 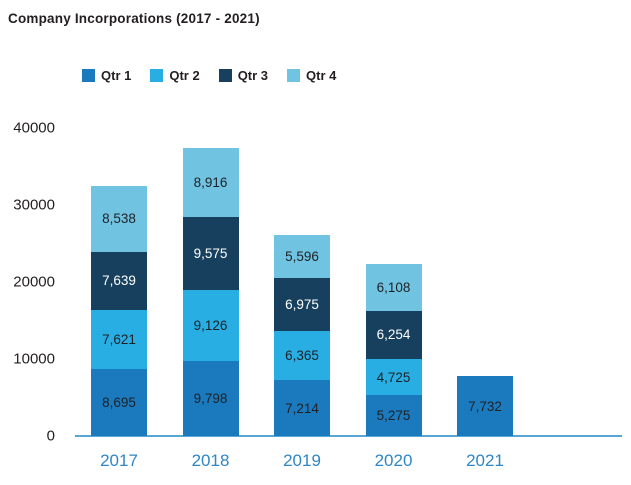 I want to click on segment-value-label: 8,538, so click(x=119, y=219).